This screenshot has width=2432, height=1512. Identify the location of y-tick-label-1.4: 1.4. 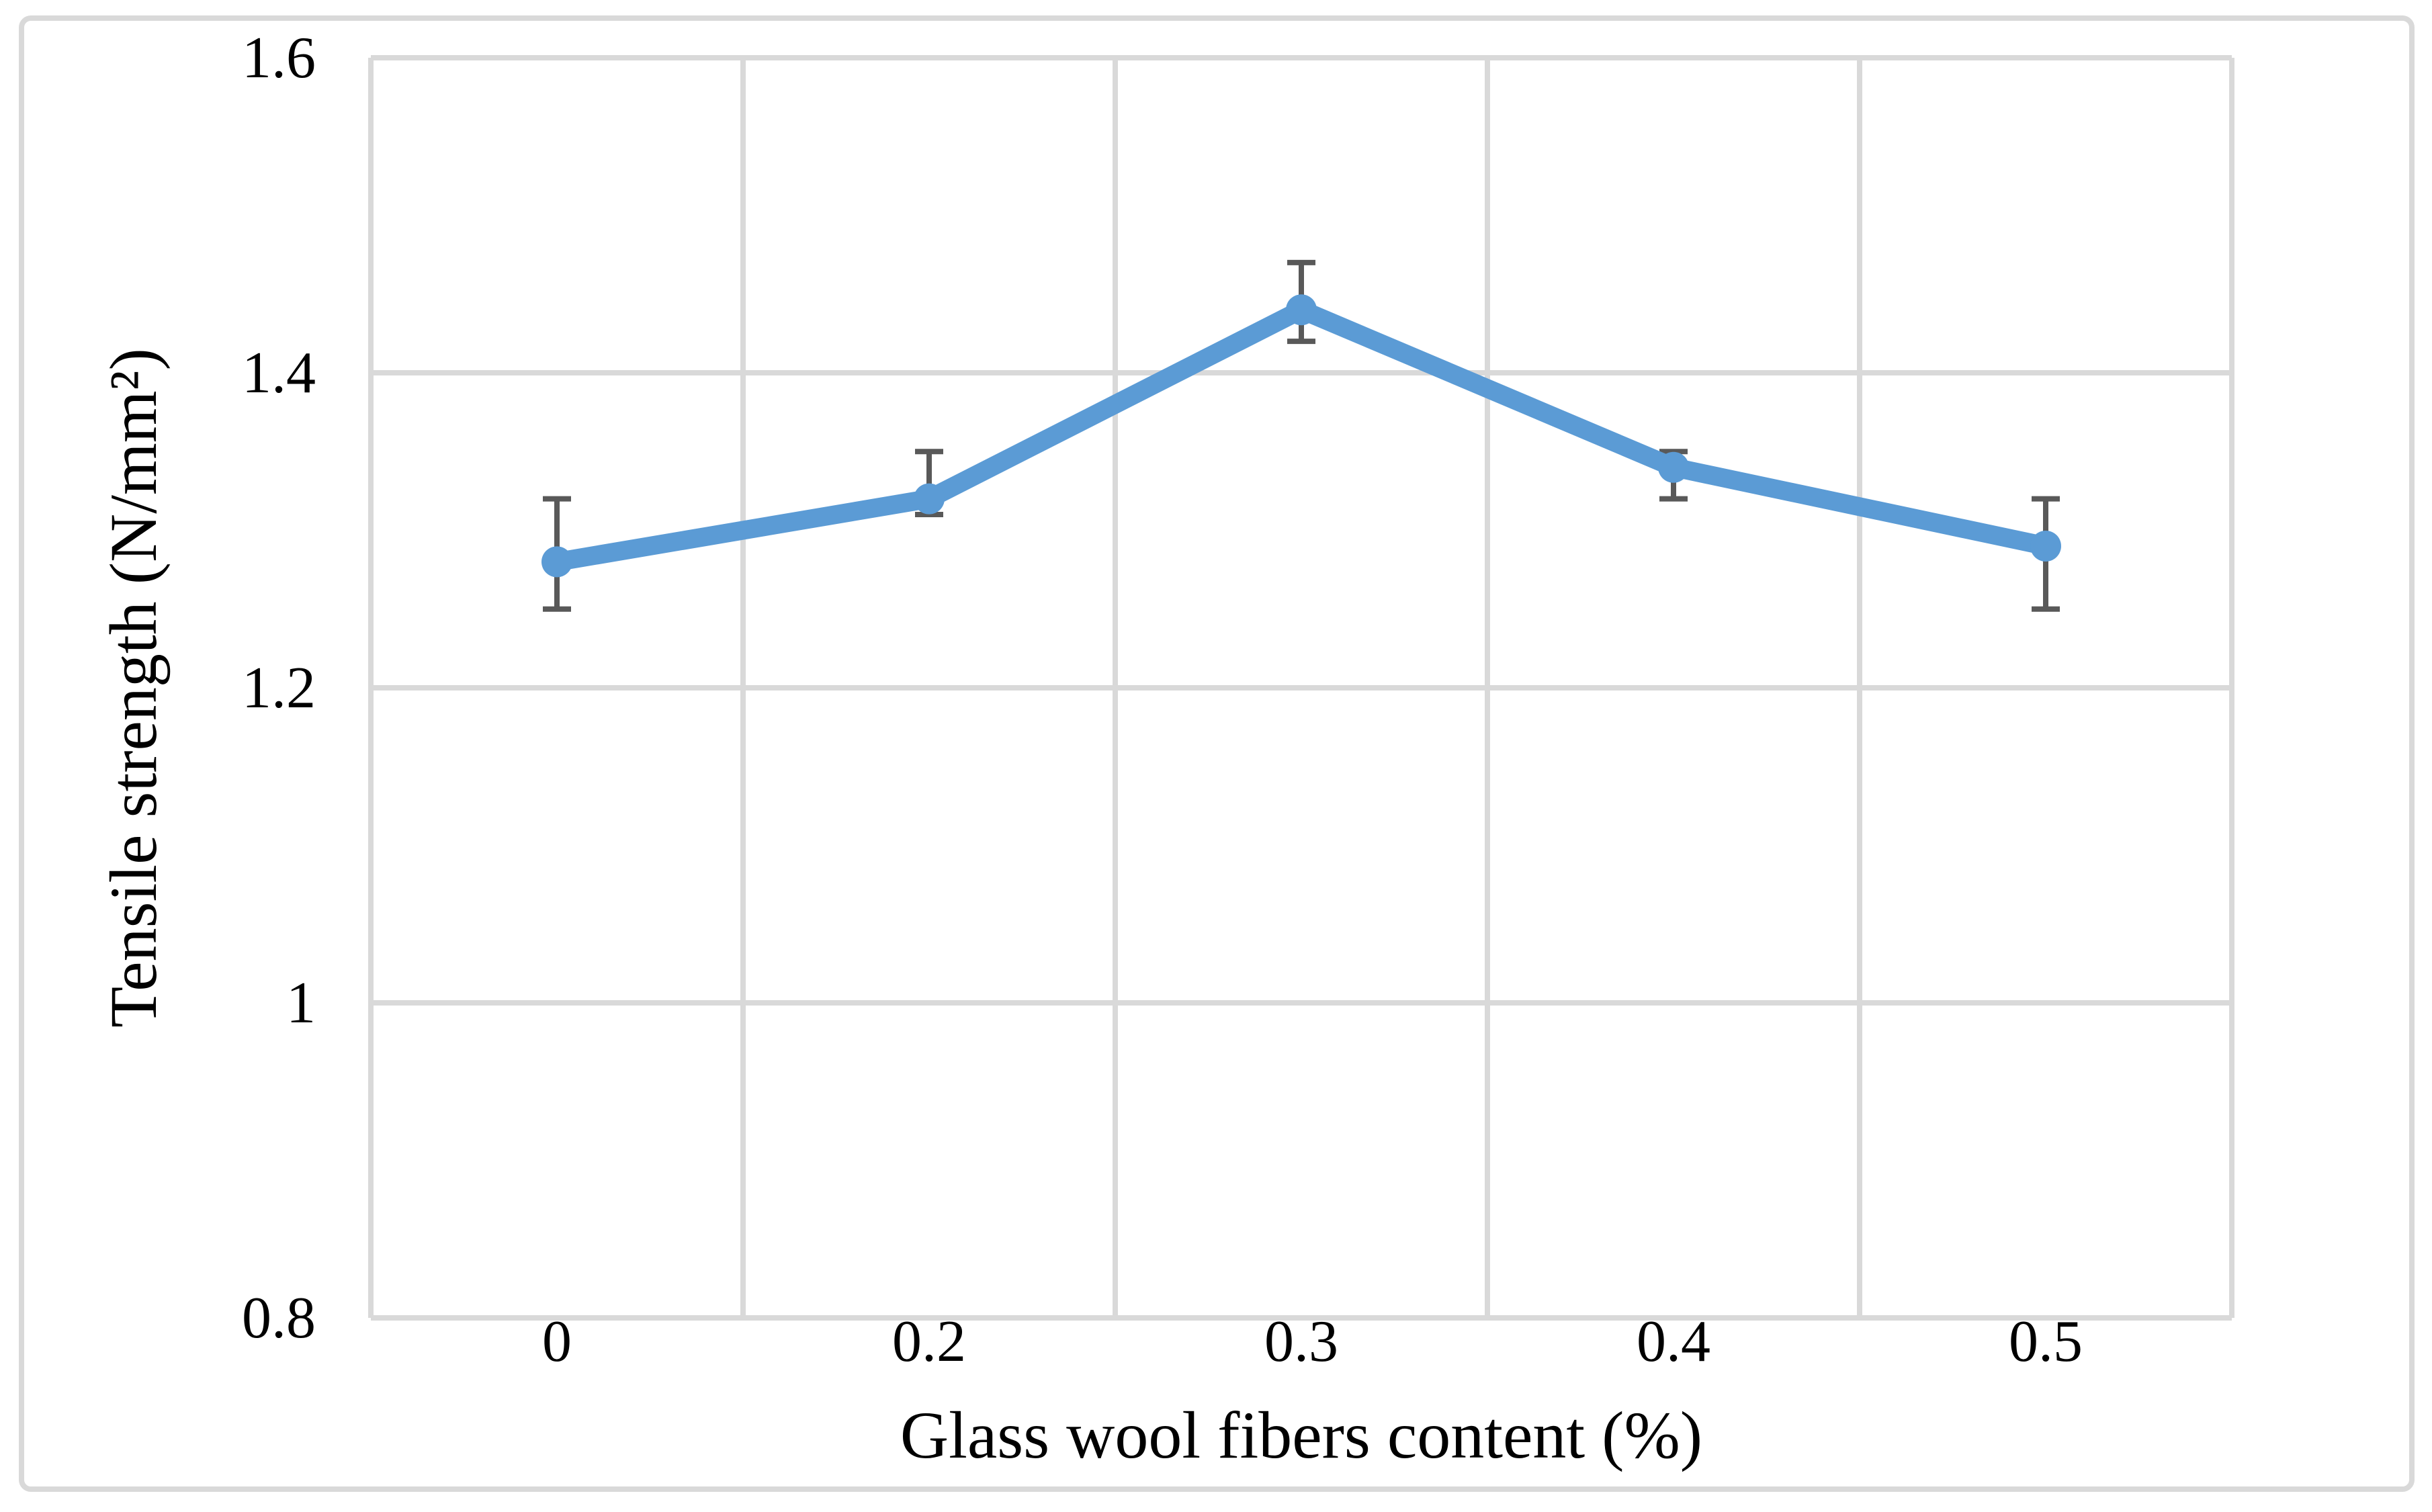
(279, 373).